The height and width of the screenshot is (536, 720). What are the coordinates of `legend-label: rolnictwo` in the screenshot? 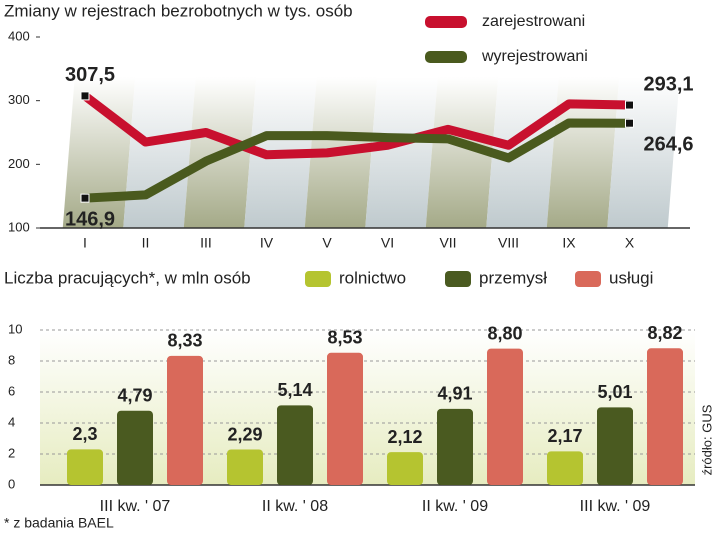 It's located at (372, 277).